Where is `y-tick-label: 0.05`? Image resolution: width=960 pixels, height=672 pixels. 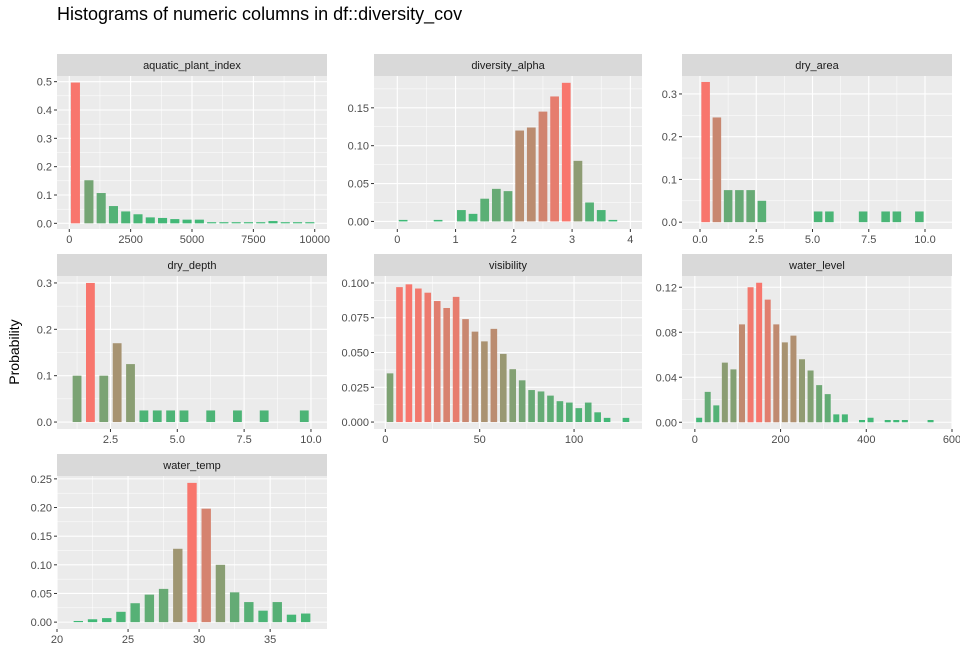
y-tick-label: 0.05 is located at coordinates (41, 594).